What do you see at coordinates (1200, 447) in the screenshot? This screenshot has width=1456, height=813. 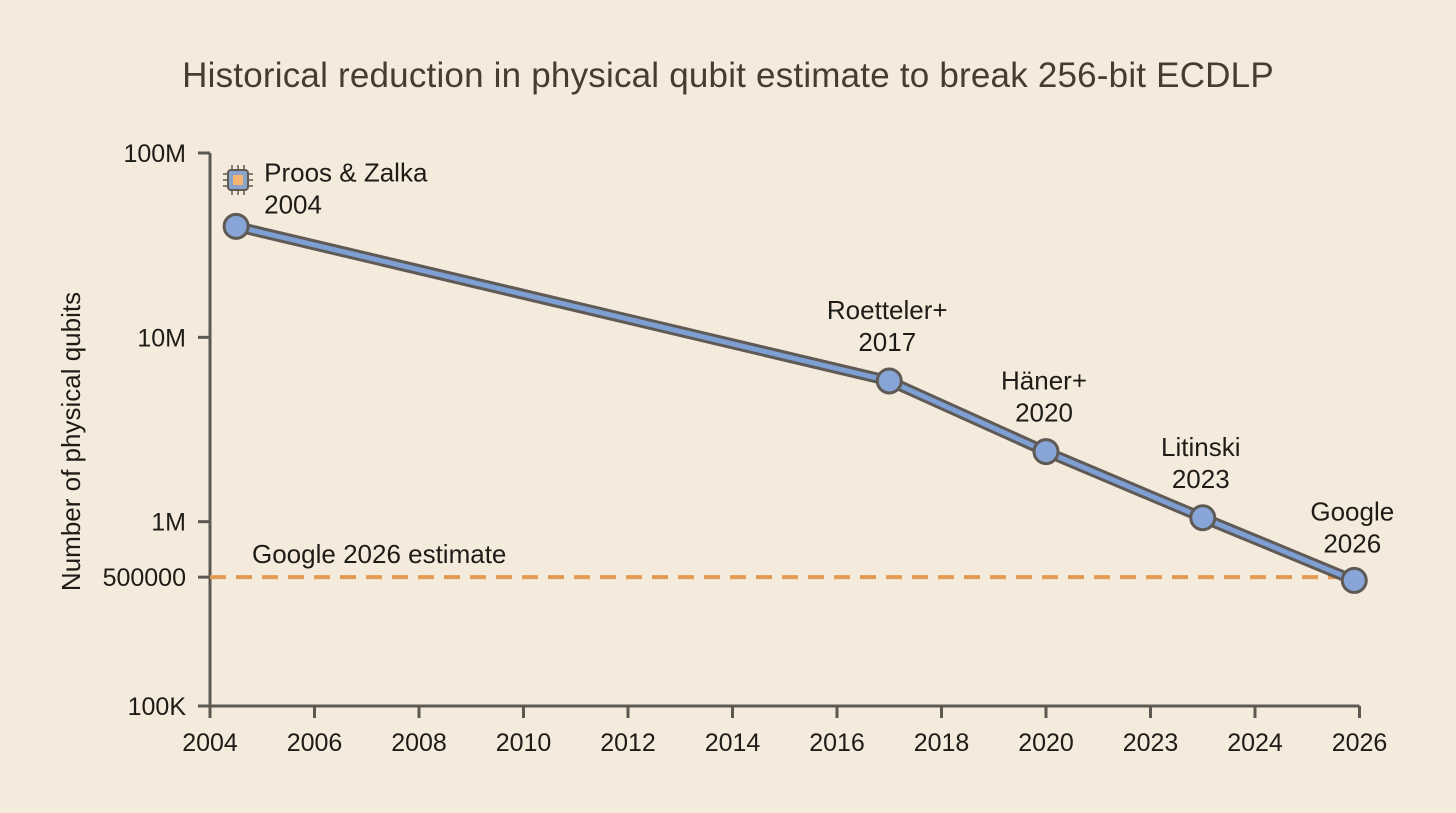 I see `point-label-name: Litinski` at bounding box center [1200, 447].